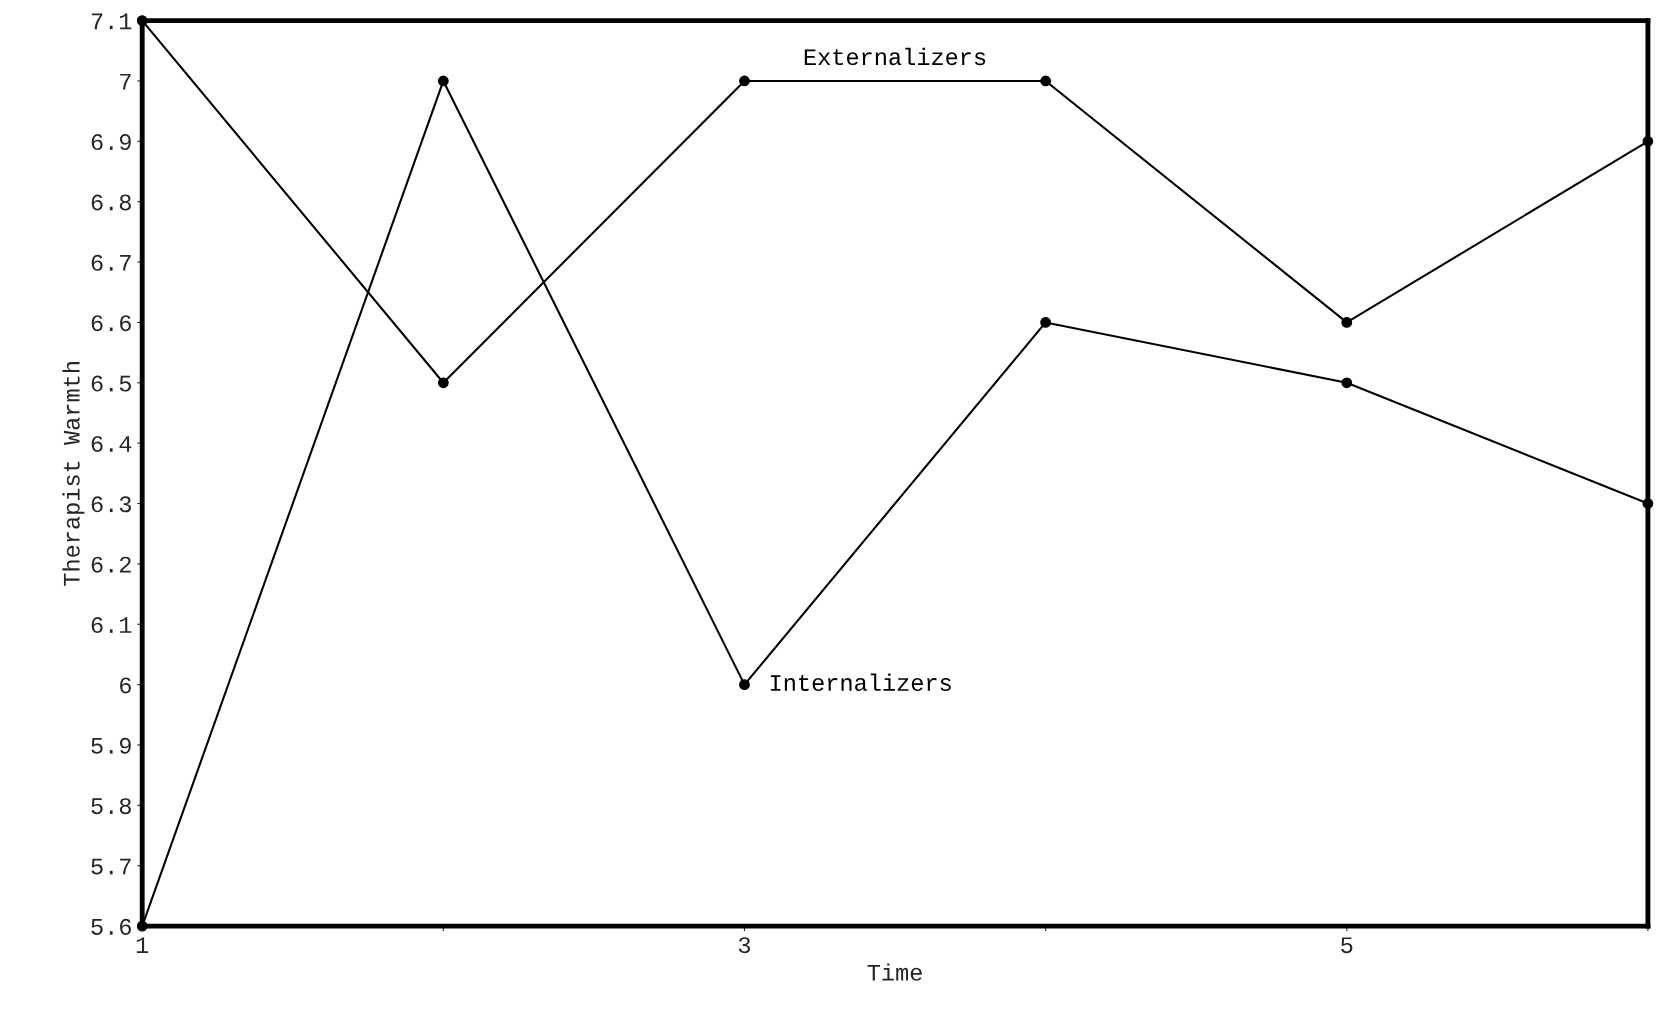 Image resolution: width=1673 pixels, height=1029 pixels. I want to click on y-tick-label: 5.8, so click(111, 806).